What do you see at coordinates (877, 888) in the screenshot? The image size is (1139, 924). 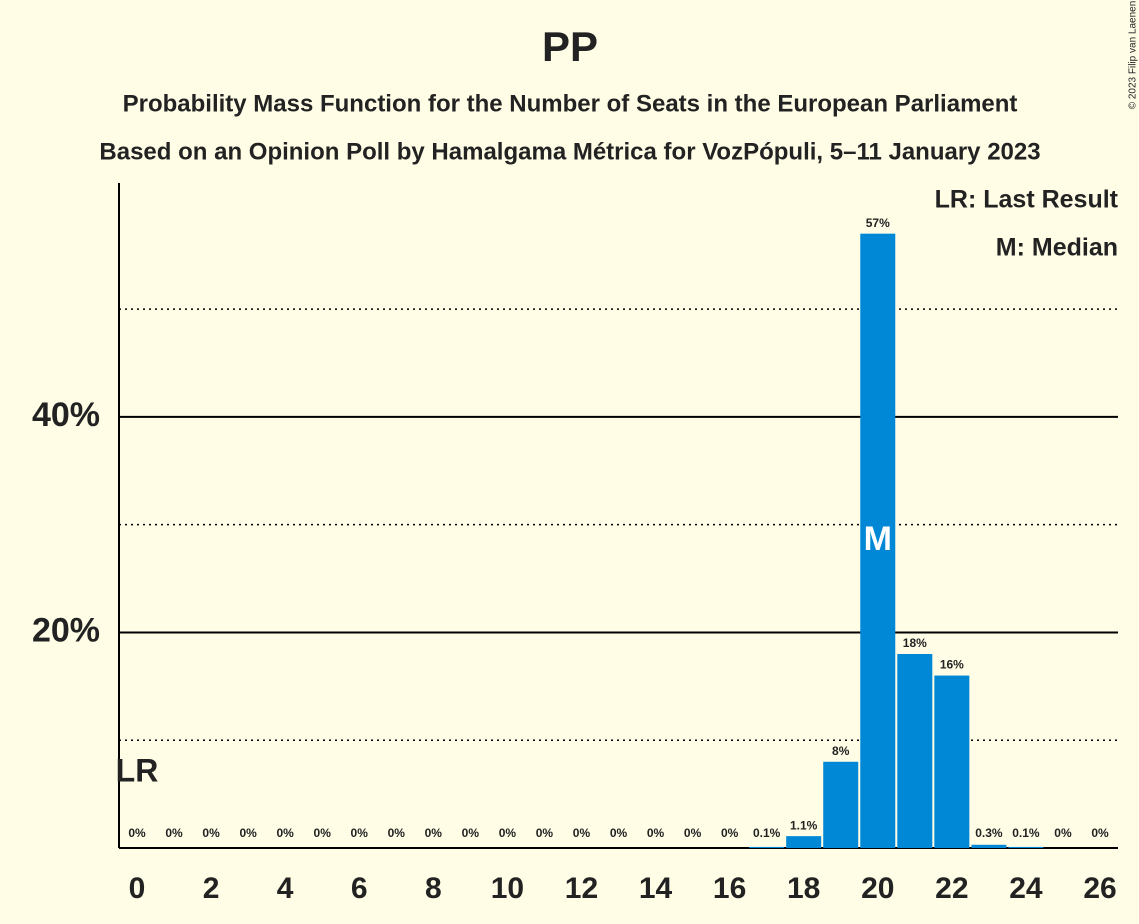 I see `x-tick-label: 20` at bounding box center [877, 888].